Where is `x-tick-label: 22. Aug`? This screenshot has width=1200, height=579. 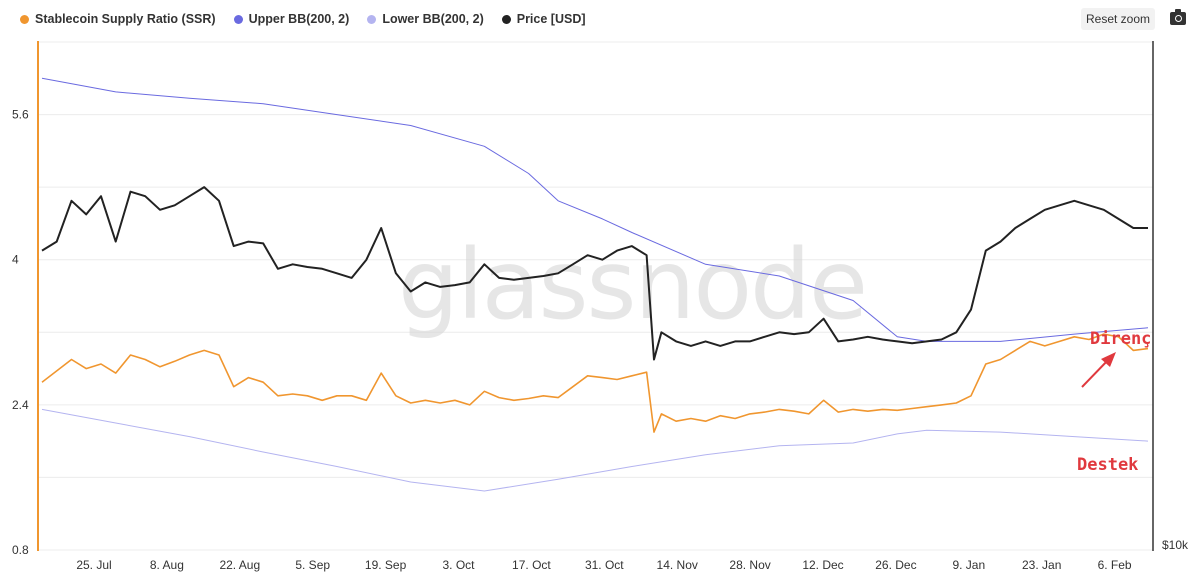 x-tick-label: 22. Aug is located at coordinates (239, 565).